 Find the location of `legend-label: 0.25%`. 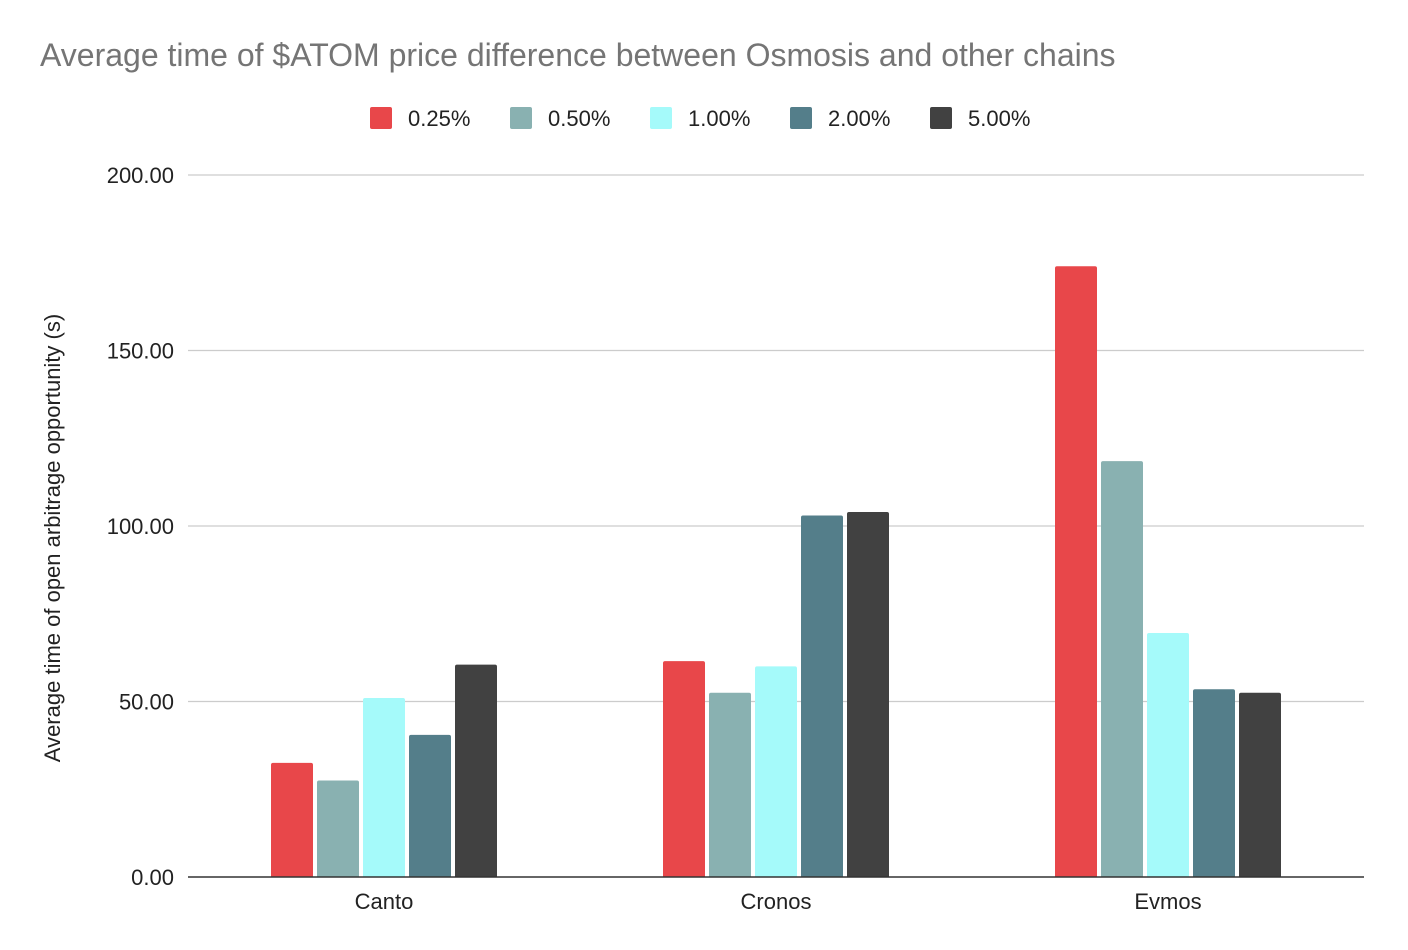

legend-label: 0.25% is located at coordinates (439, 118).